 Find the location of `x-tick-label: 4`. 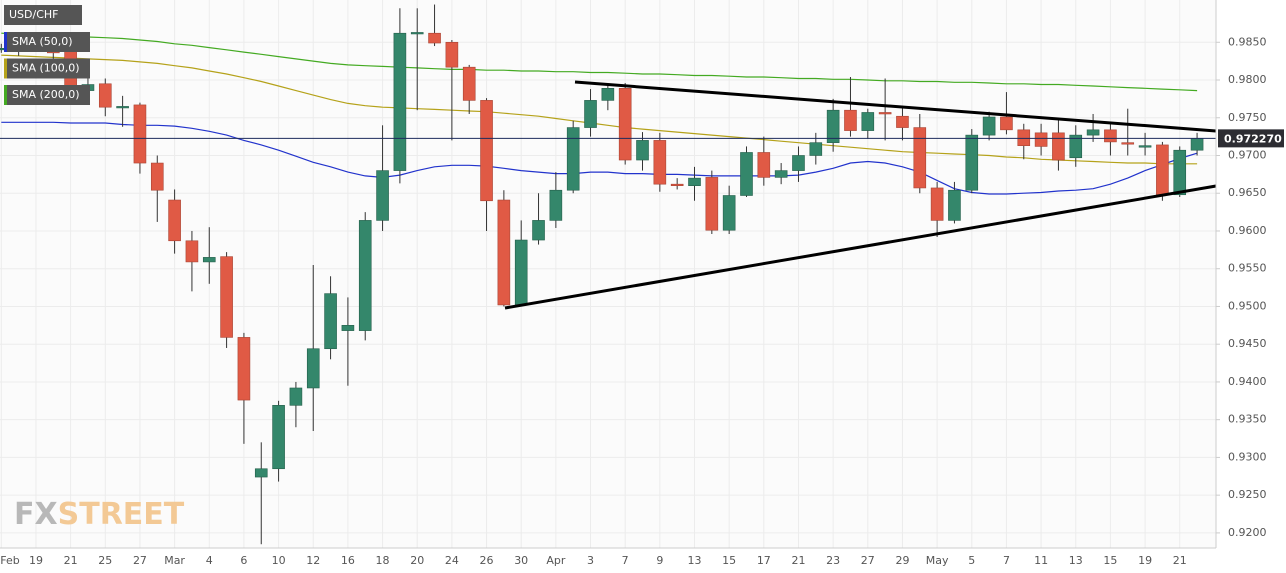

x-tick-label: 4 is located at coordinates (209, 560).